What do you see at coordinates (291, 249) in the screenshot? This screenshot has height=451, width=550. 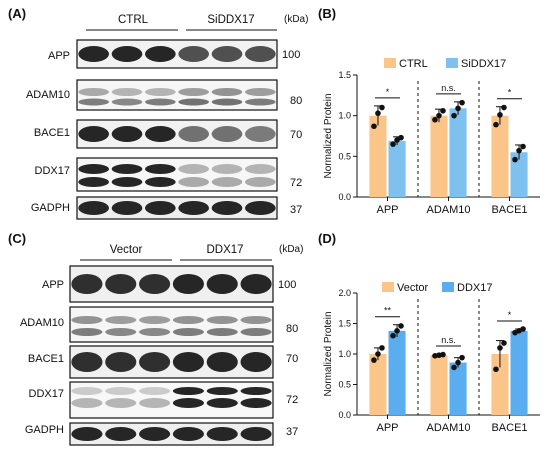 I see `kda-unit-label-c: (kDa)` at bounding box center [291, 249].